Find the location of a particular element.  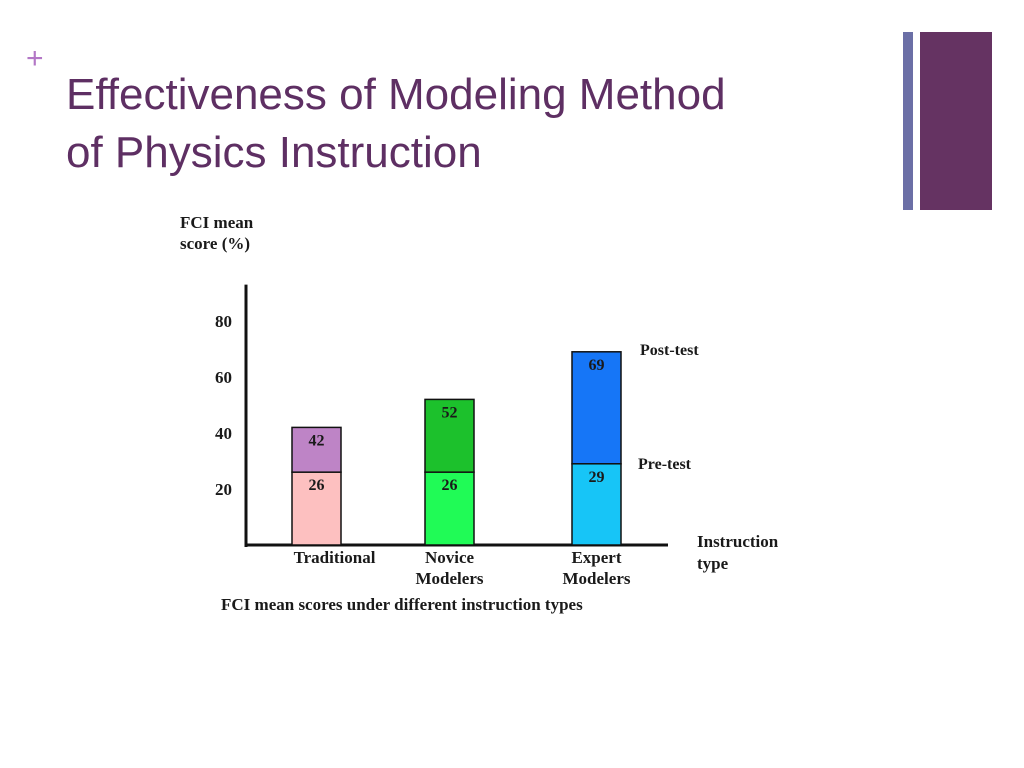

y-axis-label: FCI mean is located at coordinates (217, 222).